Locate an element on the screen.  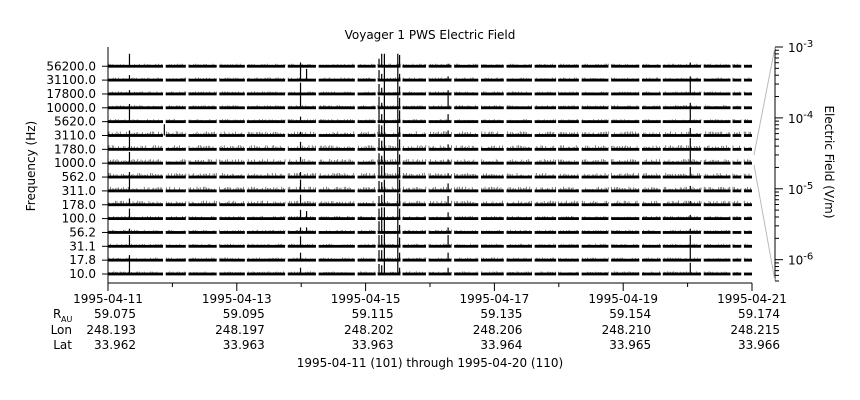
y-tick-label: 100.0 is located at coordinates (79, 219).